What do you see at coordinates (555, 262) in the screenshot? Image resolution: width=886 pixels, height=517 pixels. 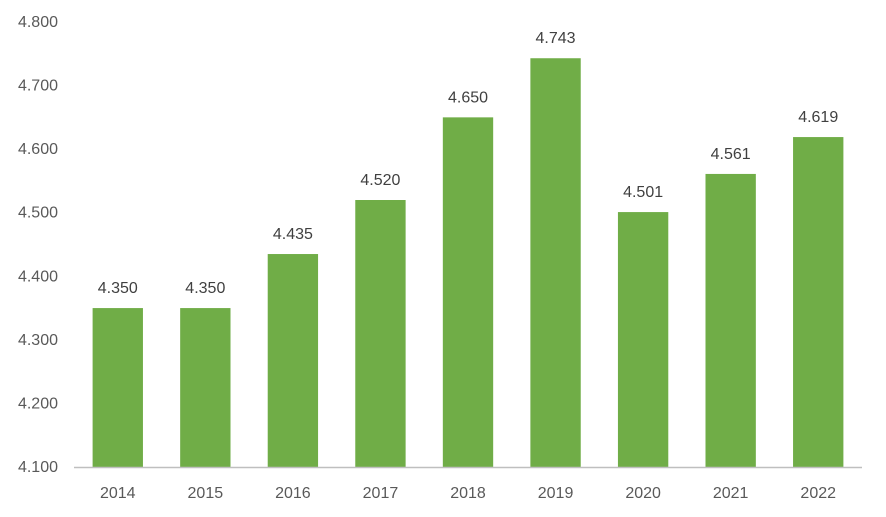 I see `bar-2019` at bounding box center [555, 262].